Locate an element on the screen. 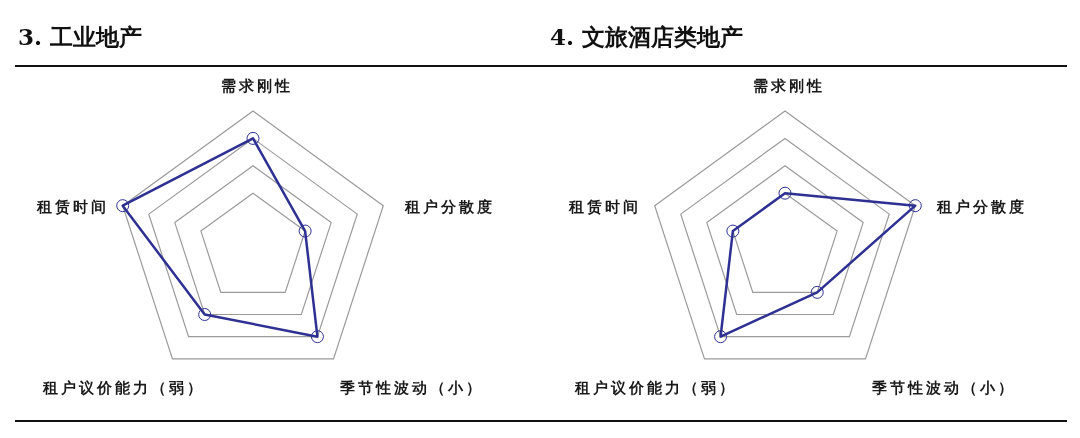  chart-title: 3. 工业地产 is located at coordinates (80, 37).